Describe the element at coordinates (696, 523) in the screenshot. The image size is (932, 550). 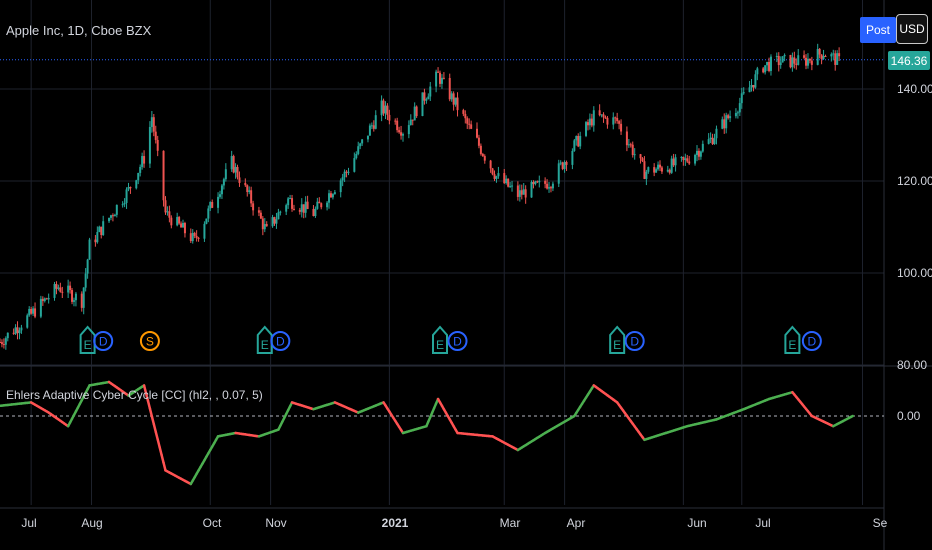
I see `time-axis-label: Jun` at that location.